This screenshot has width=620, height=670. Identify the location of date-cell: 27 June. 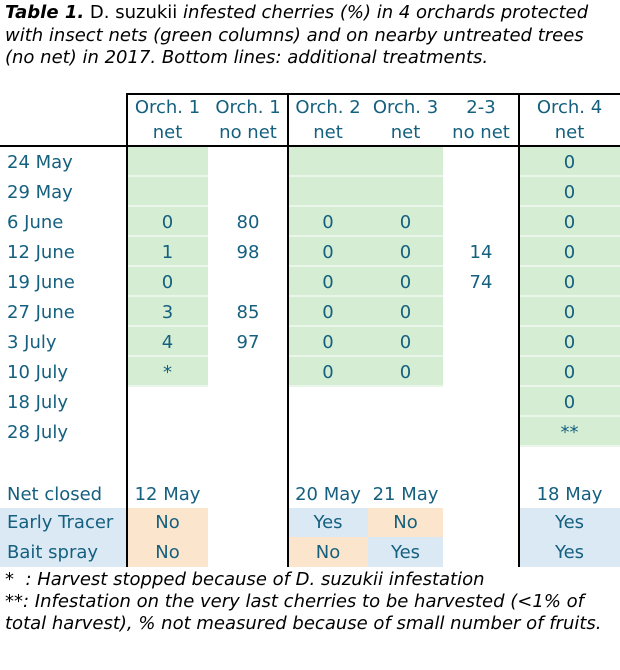
(41, 312).